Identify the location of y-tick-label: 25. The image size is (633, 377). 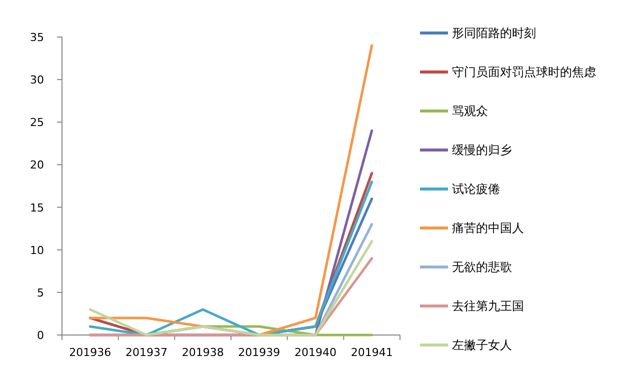
(37, 123).